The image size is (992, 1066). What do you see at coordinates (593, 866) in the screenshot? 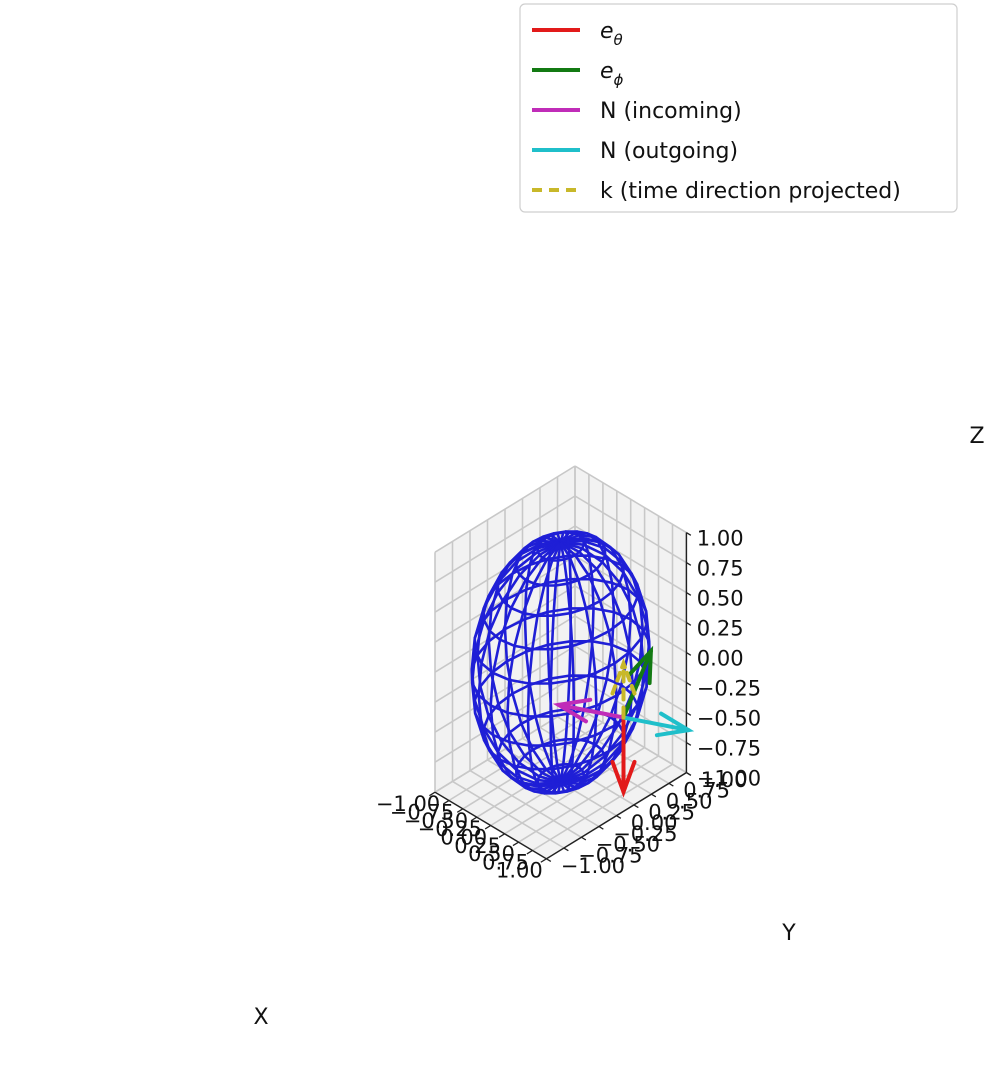
I see `y-tick-label: −1.00` at bounding box center [593, 866].